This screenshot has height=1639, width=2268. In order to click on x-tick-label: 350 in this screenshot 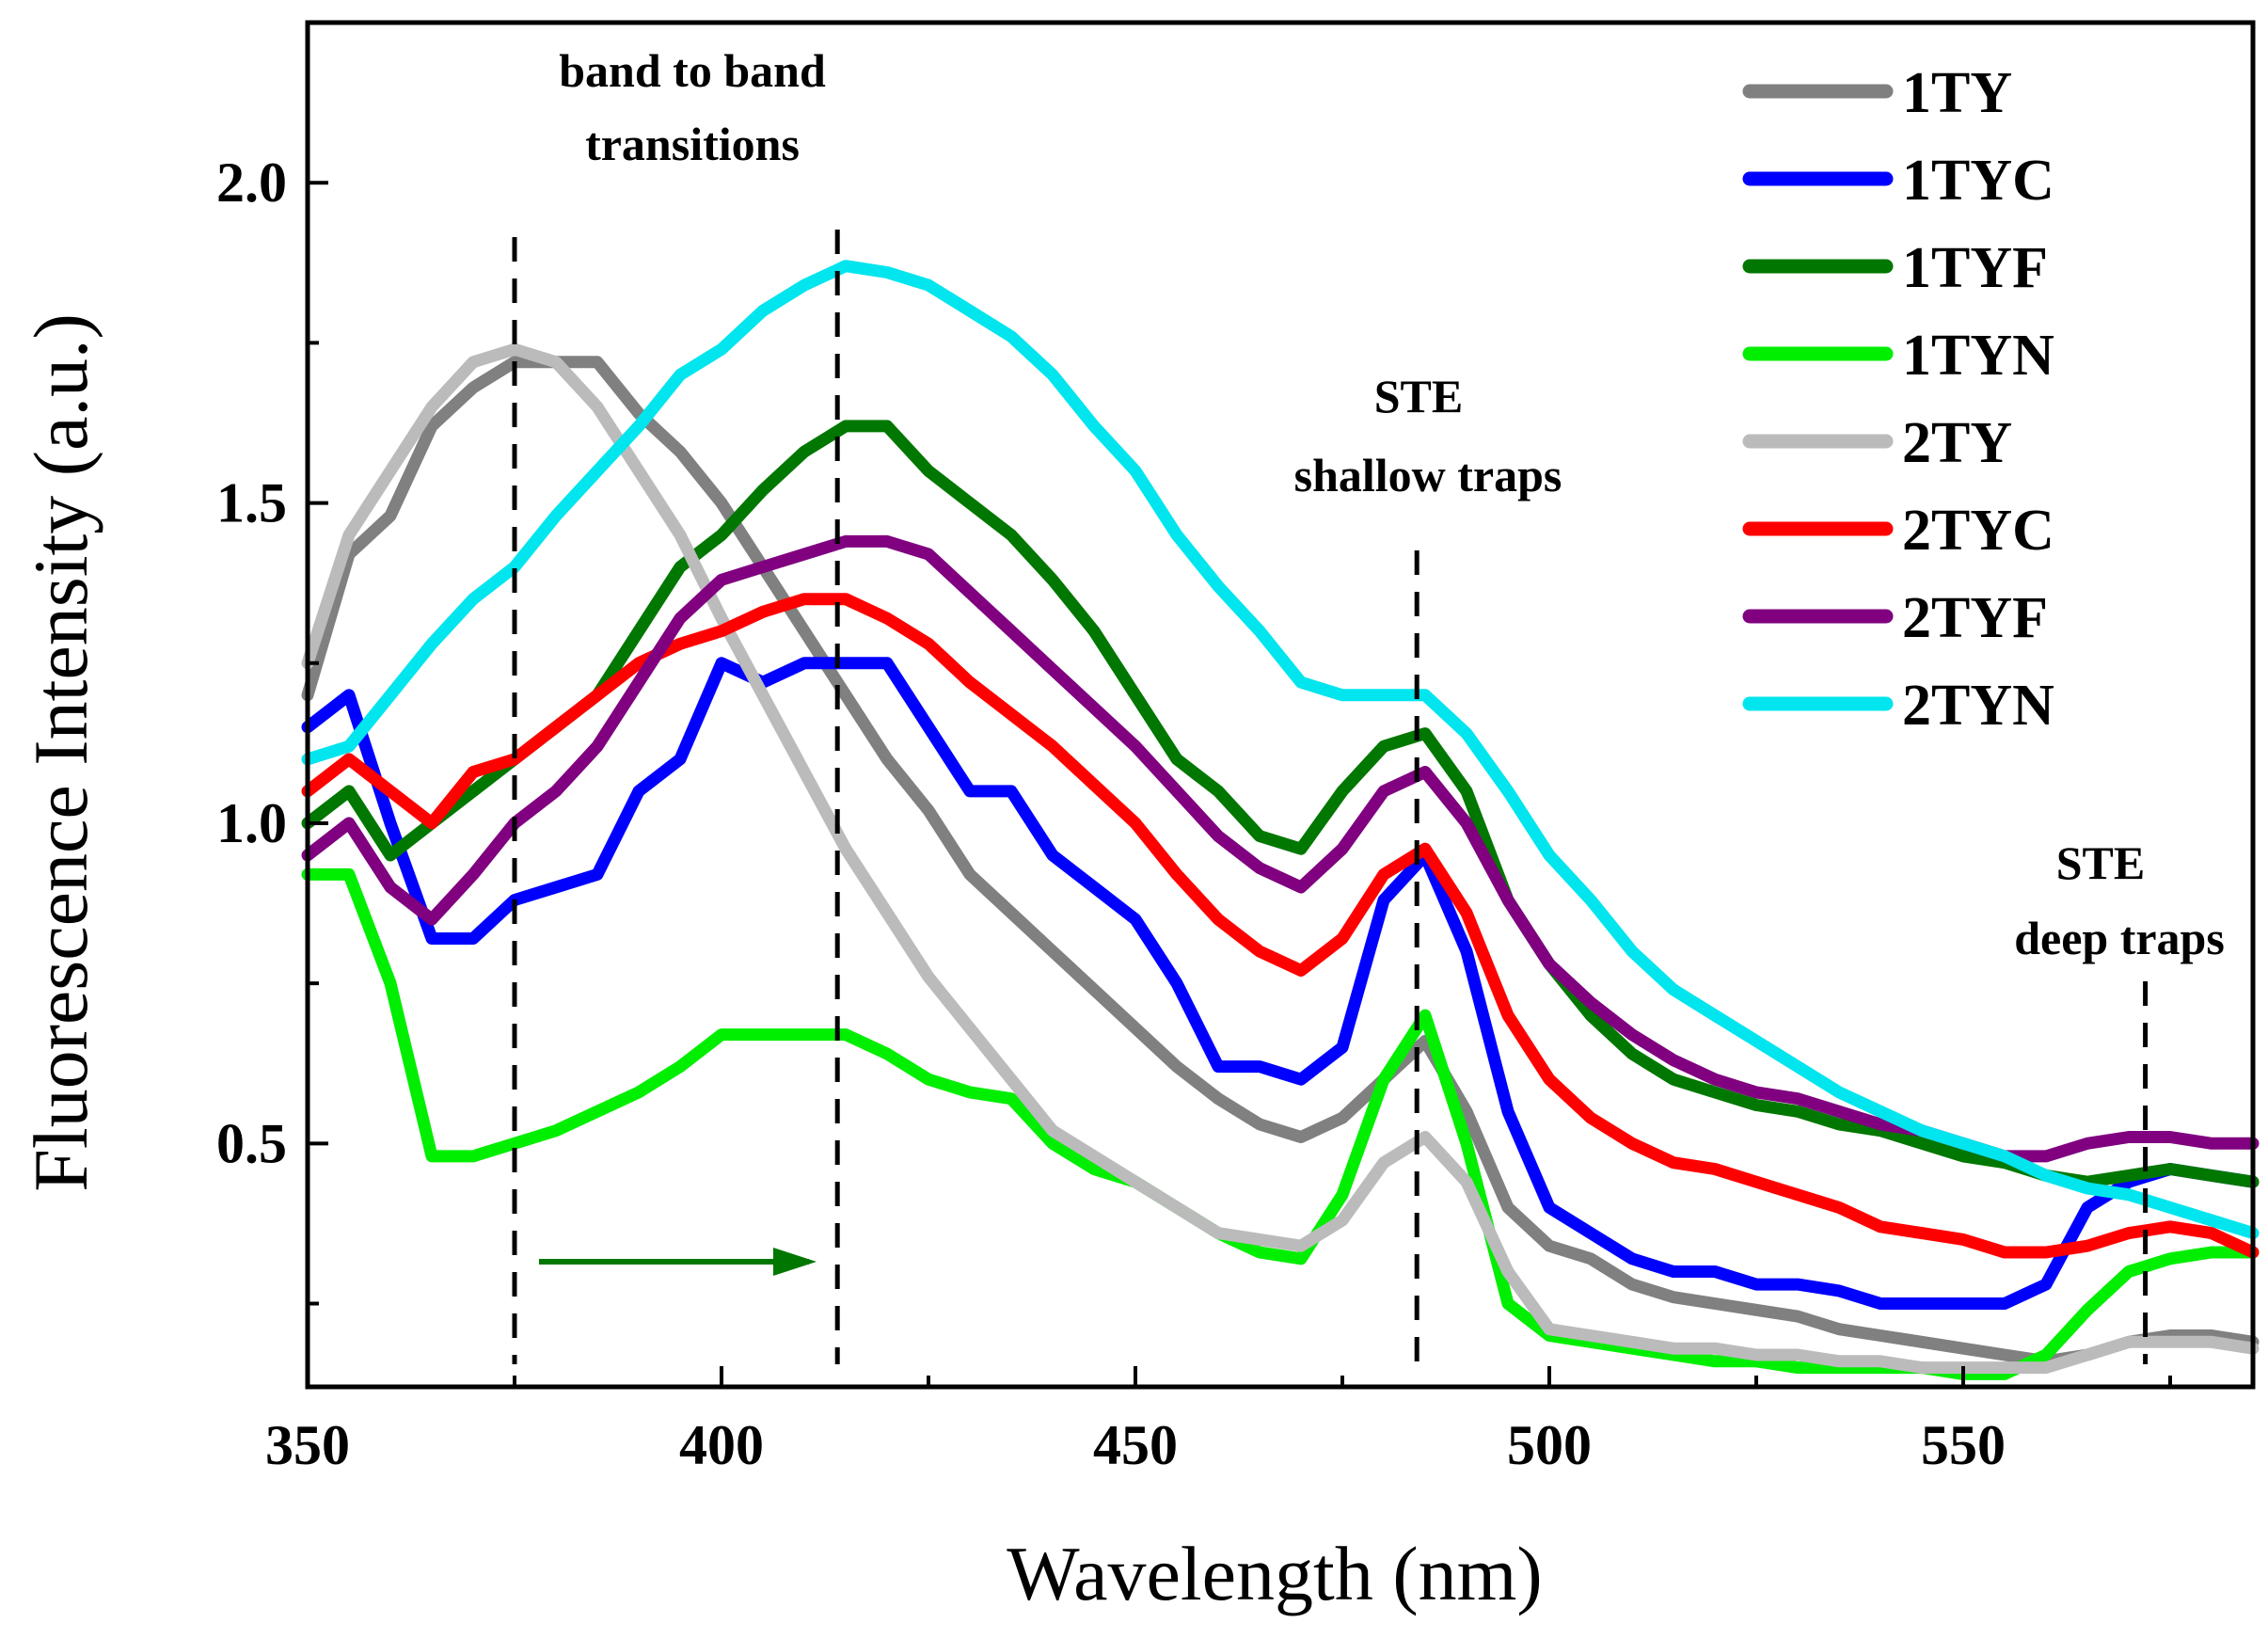, I will do `click(307, 1445)`.